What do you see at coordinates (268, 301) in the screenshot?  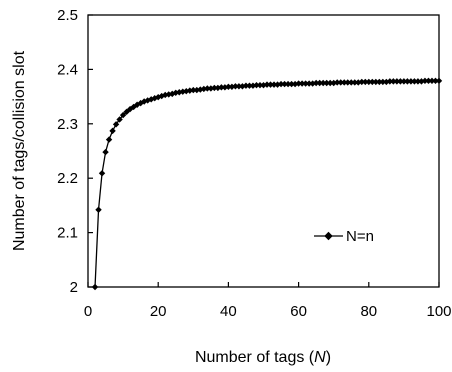 I see `x-axis-ticks: 0 20 40 60 80 100` at bounding box center [268, 301].